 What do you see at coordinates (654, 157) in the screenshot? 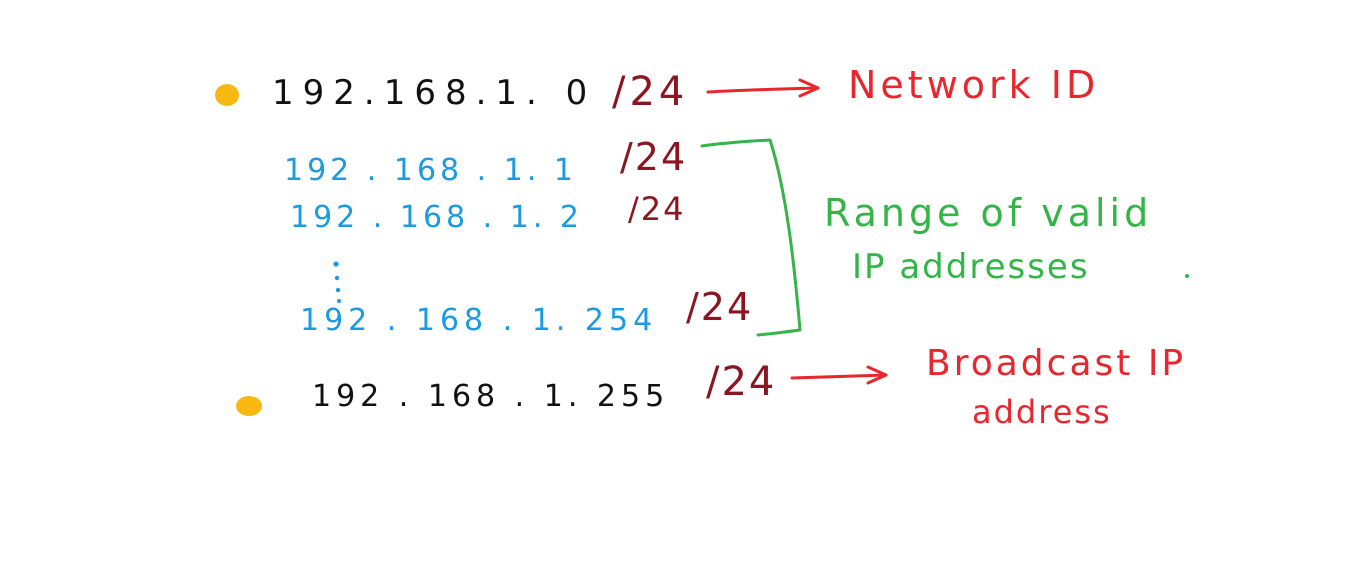
I see `range-row-1-prefix: /24` at bounding box center [654, 157].